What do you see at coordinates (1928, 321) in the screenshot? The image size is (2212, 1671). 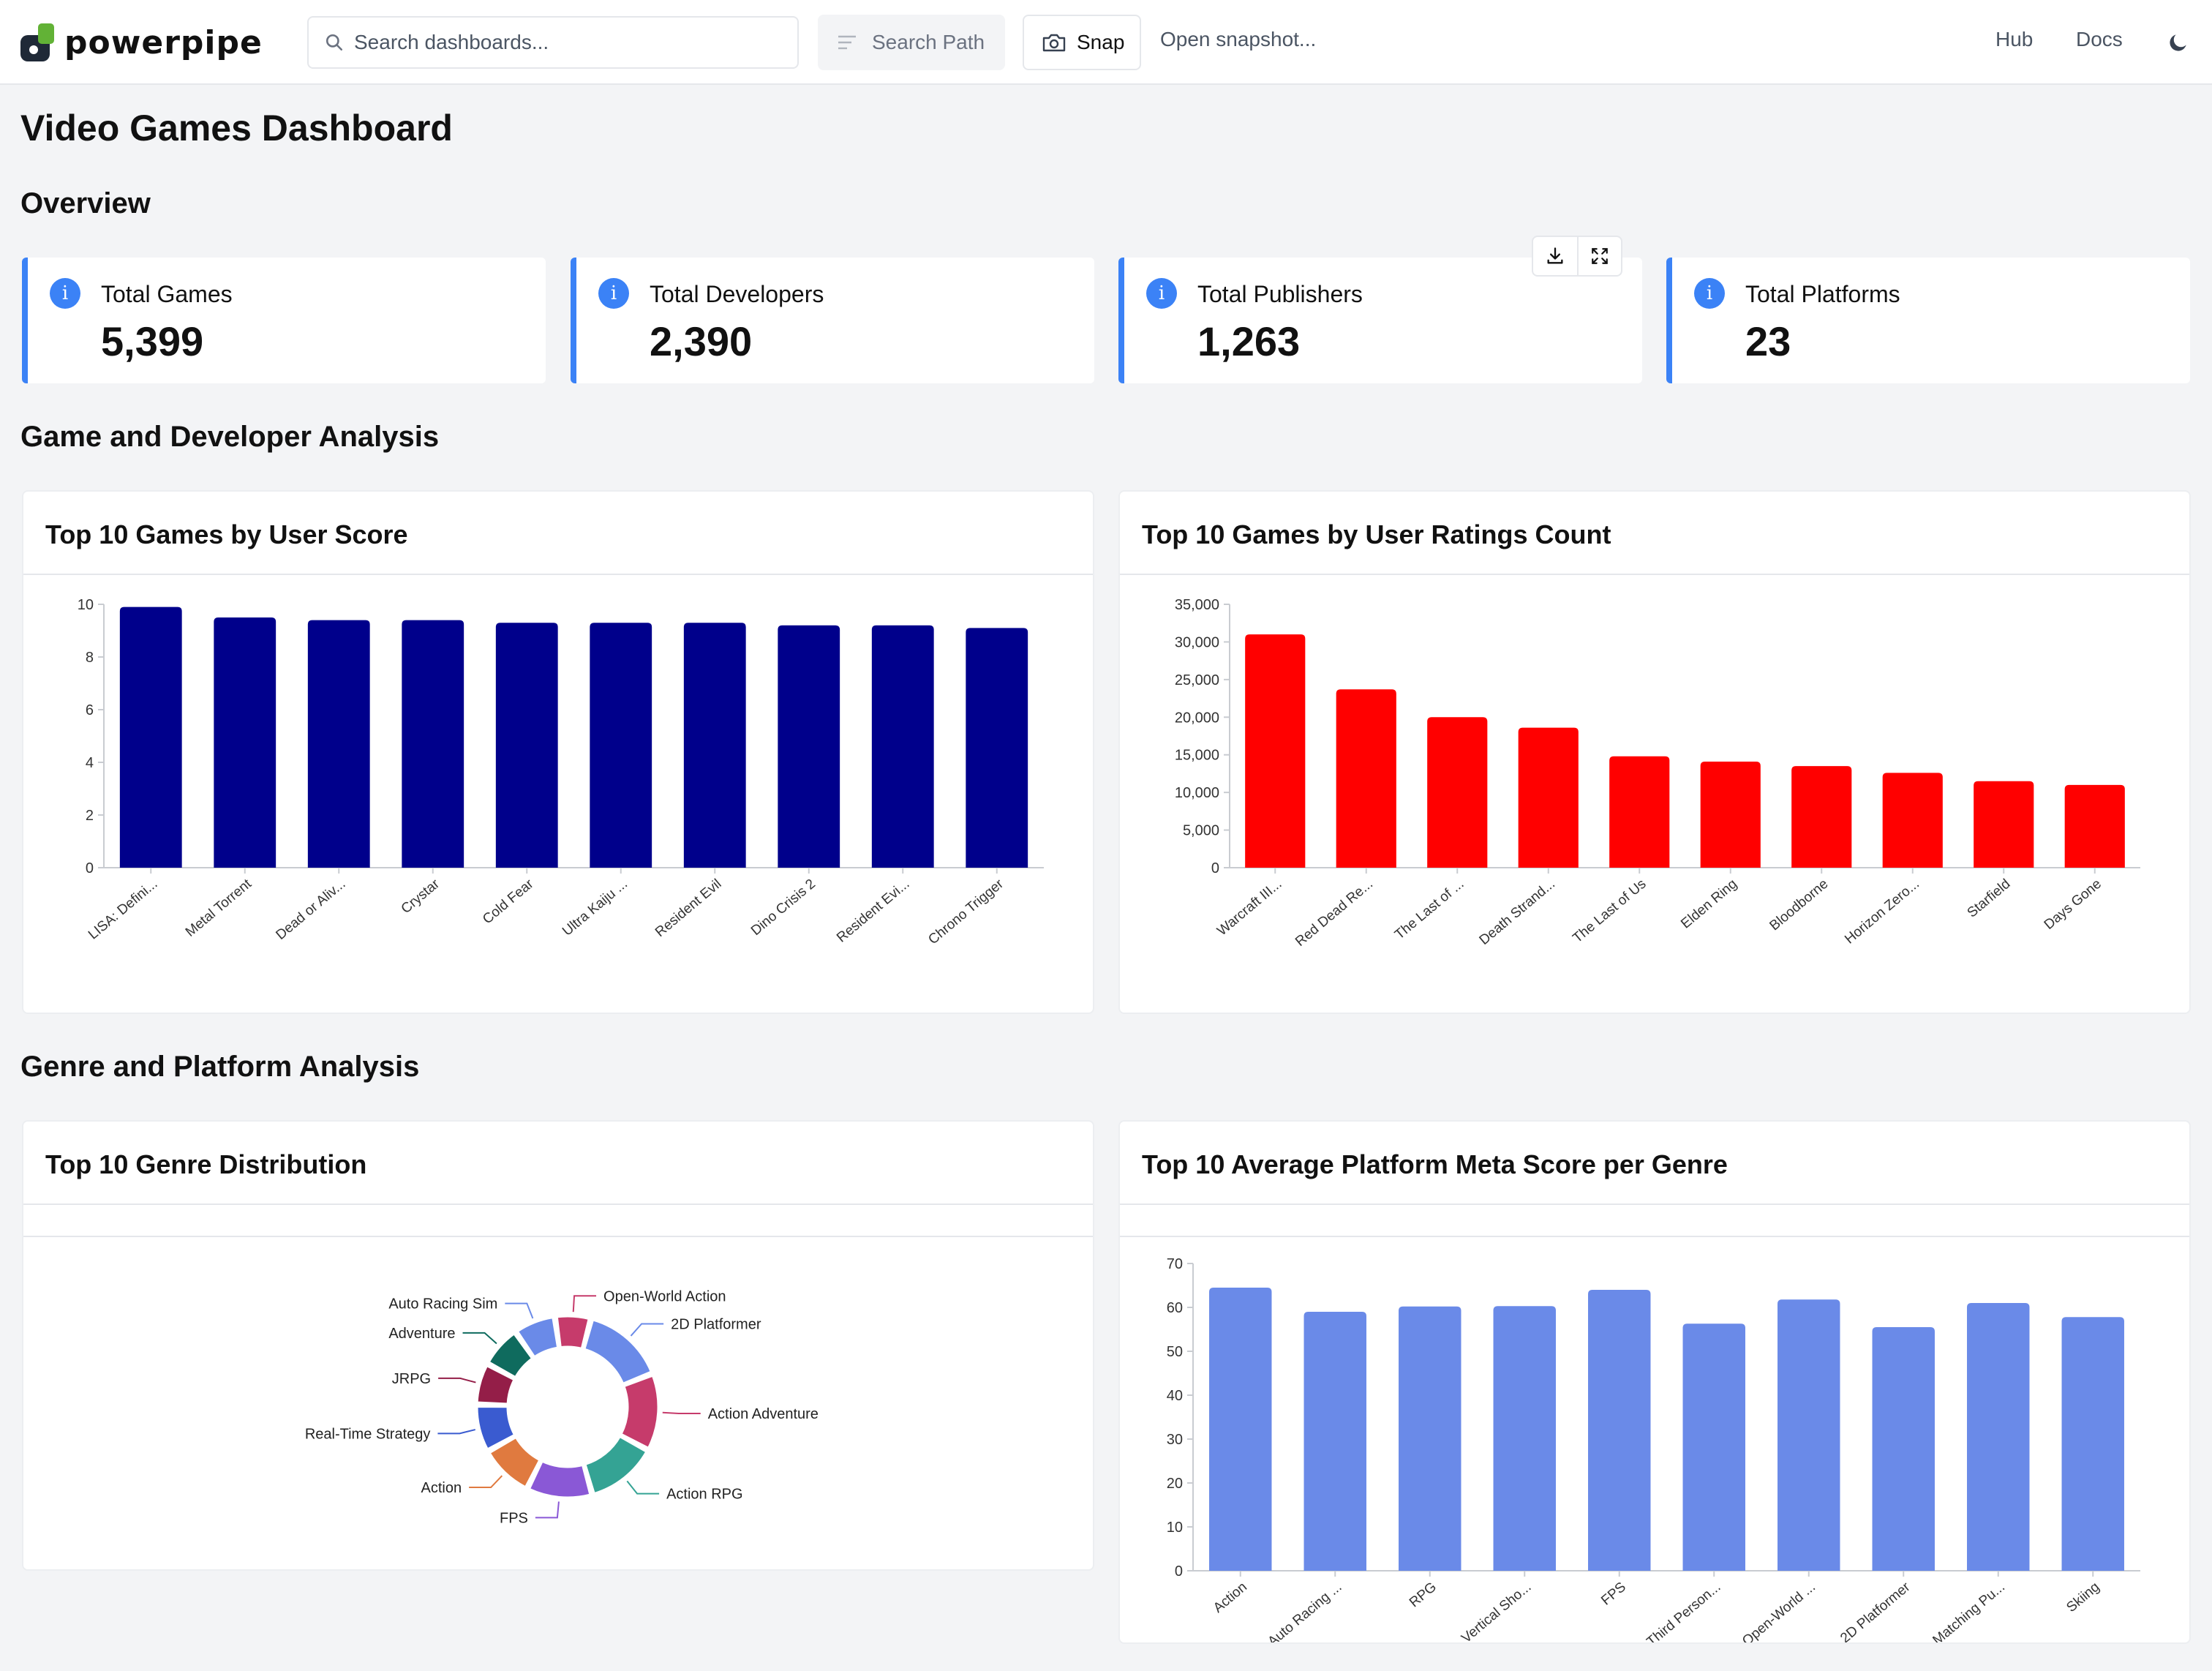 I see `card-total-platforms: i Total Platforms 23` at bounding box center [1928, 321].